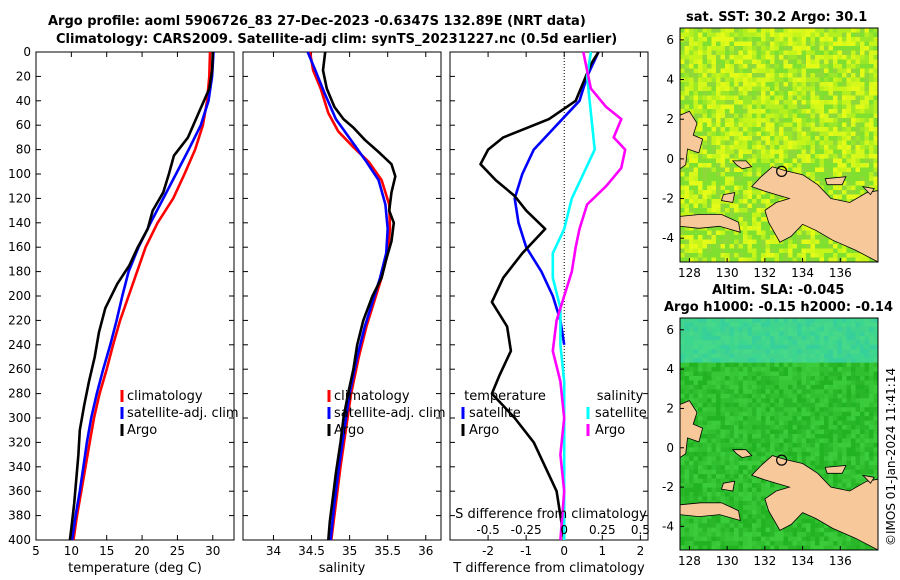 The width and height of the screenshot is (900, 580). I want to click on sst_map-land-misool, so click(728, 197).